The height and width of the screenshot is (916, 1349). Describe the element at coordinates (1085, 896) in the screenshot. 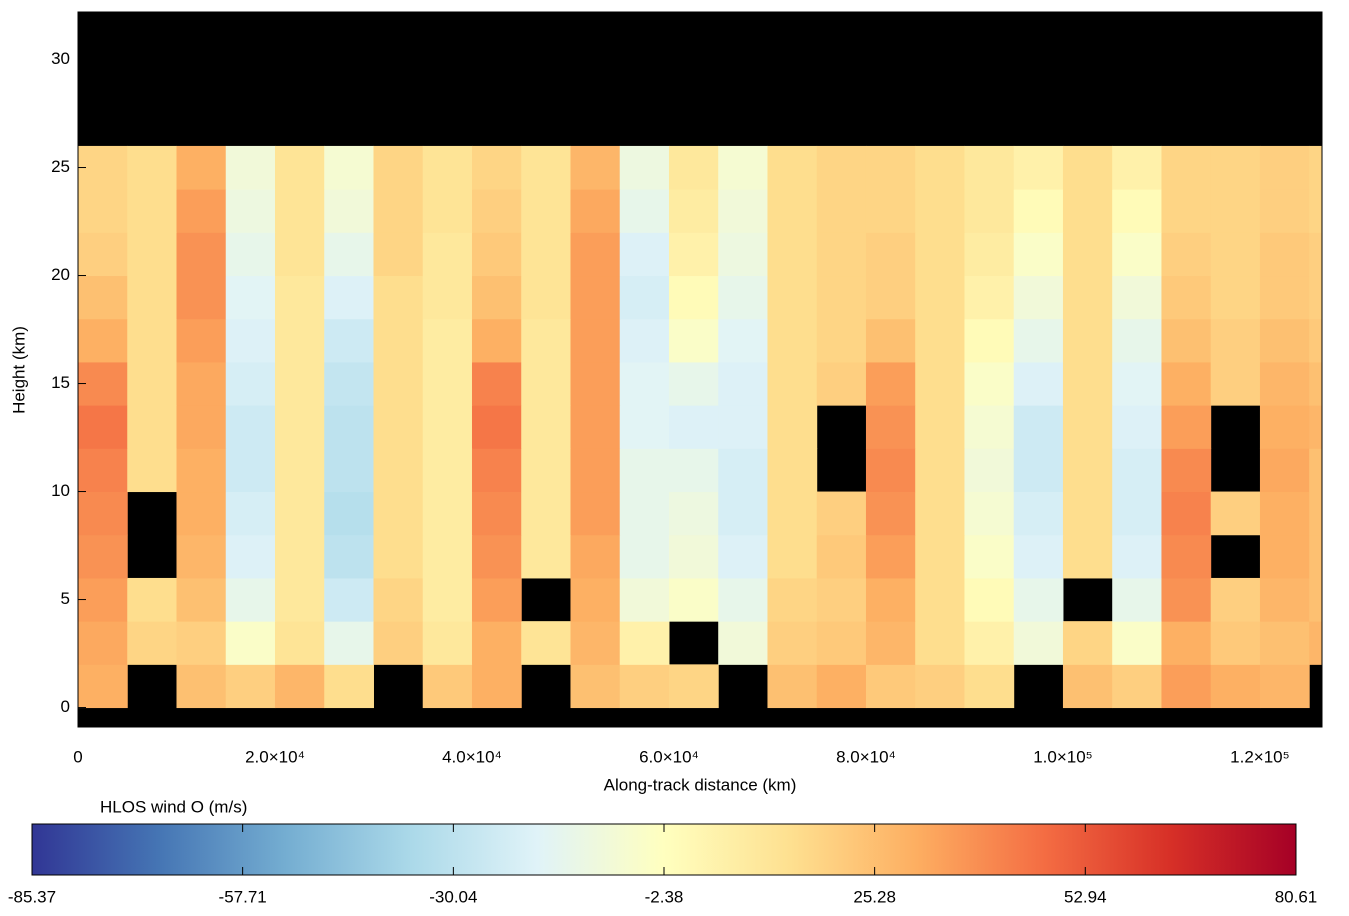

I see `colorbar-tick-label: 52.94` at that location.